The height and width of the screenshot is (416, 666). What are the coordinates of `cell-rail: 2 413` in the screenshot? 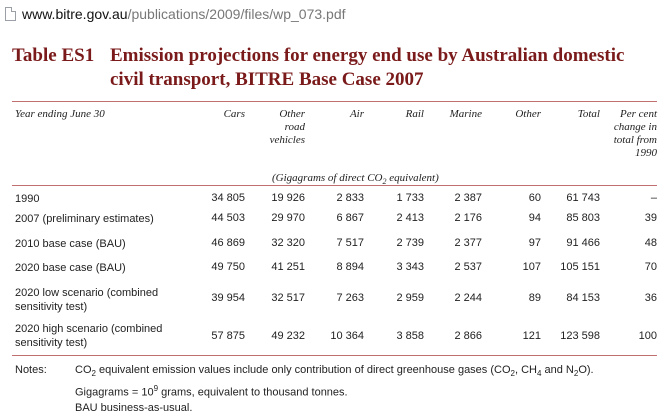 It's located at (410, 218).